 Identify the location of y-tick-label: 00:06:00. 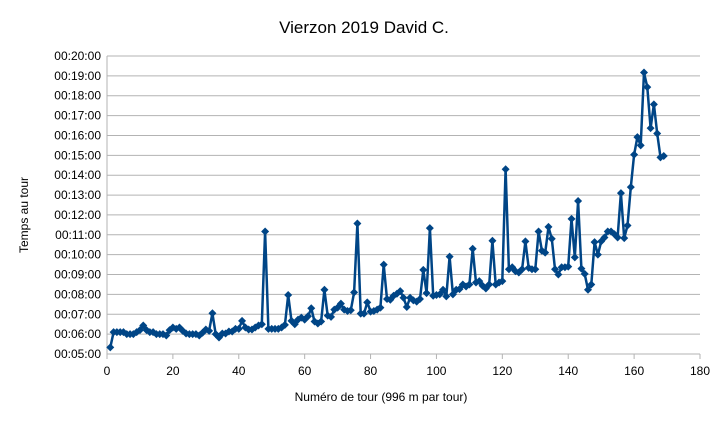
(77, 334).